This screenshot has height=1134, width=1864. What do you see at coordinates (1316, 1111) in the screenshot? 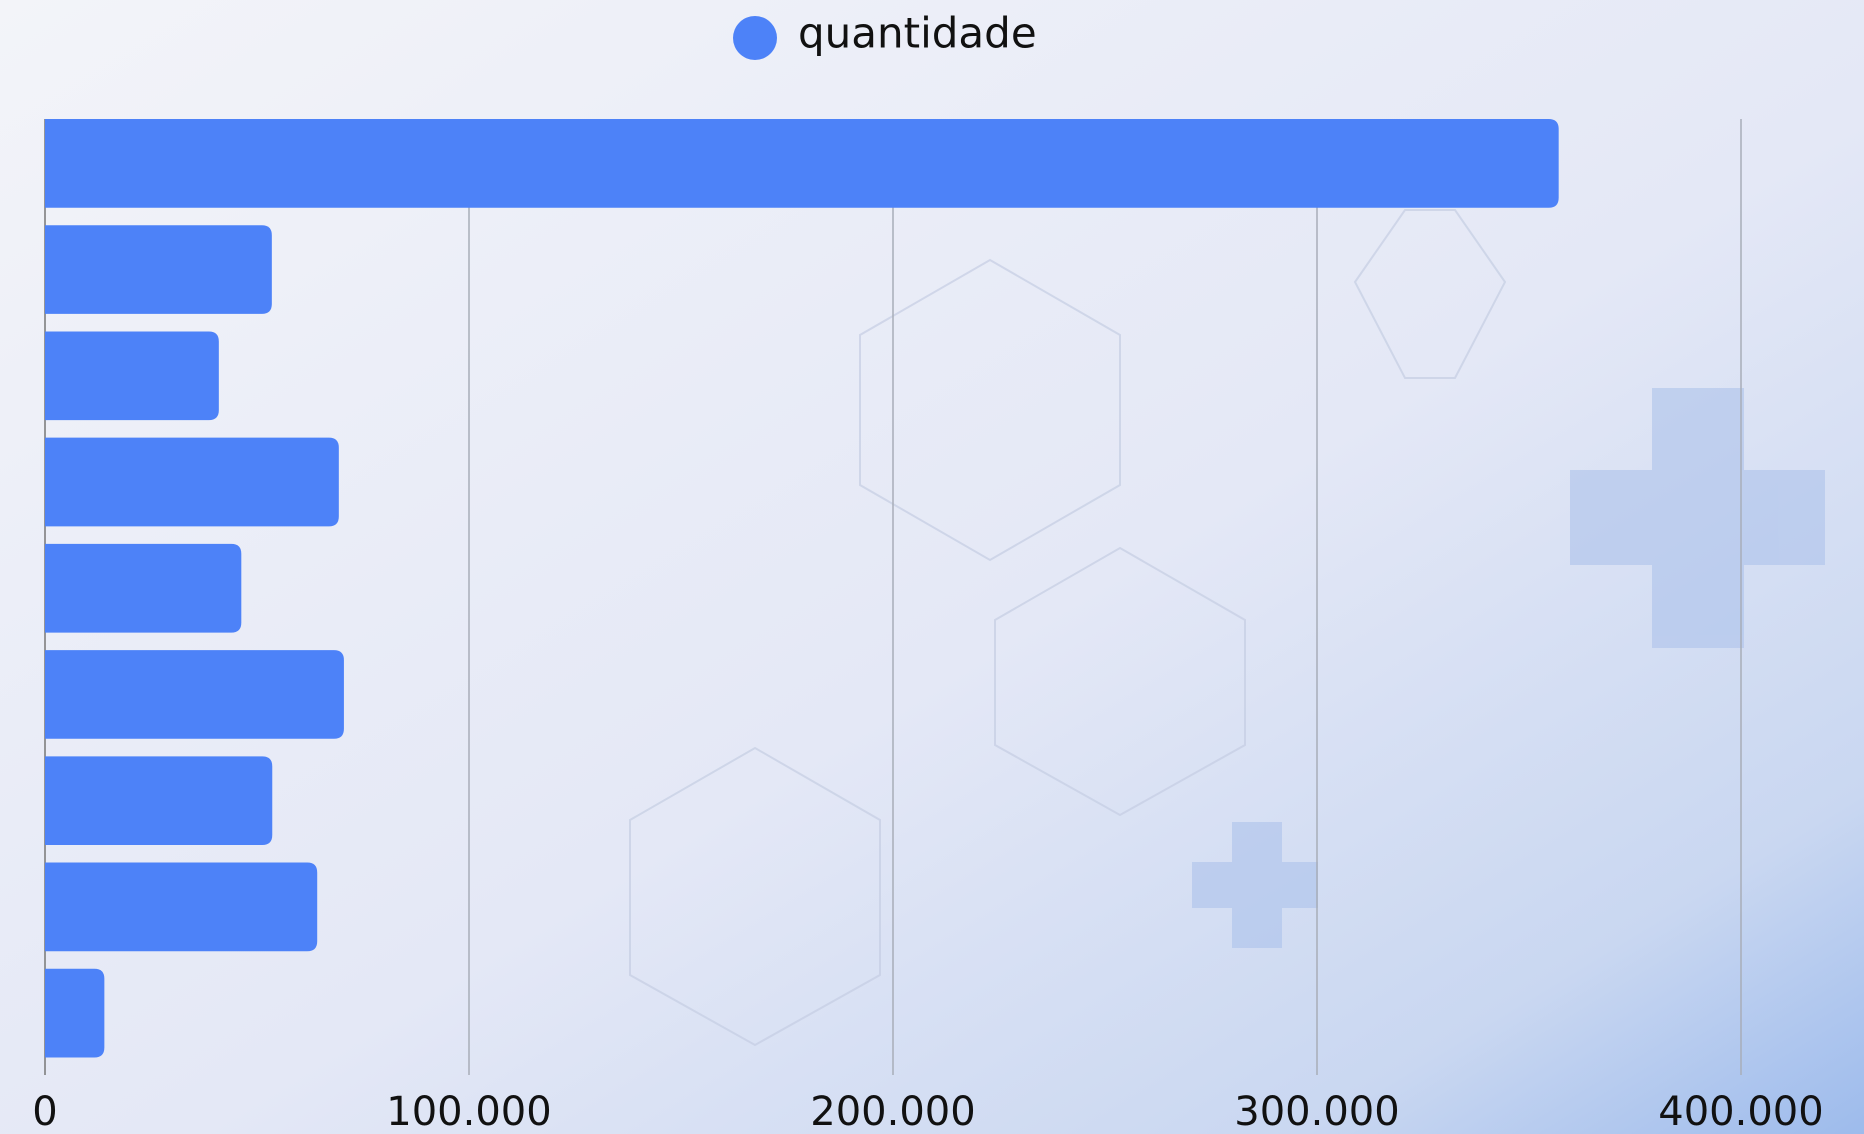
I see `x-tick-label: 300.000` at bounding box center [1316, 1111].